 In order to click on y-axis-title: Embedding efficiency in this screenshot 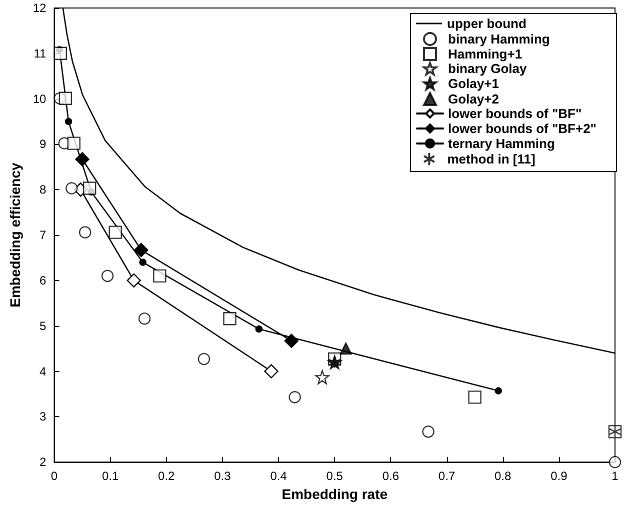, I will do `click(15, 235)`.